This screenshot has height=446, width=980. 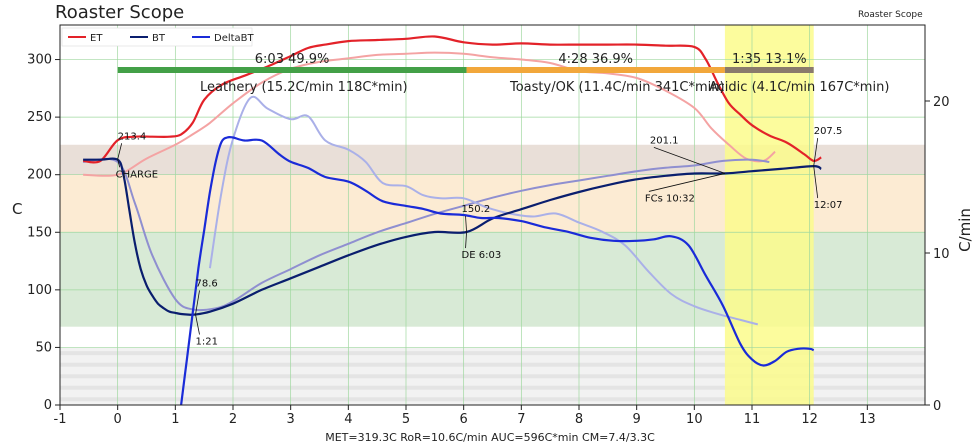 What do you see at coordinates (464, 419) in the screenshot?
I see `x-tick-label: 6` at bounding box center [464, 419].